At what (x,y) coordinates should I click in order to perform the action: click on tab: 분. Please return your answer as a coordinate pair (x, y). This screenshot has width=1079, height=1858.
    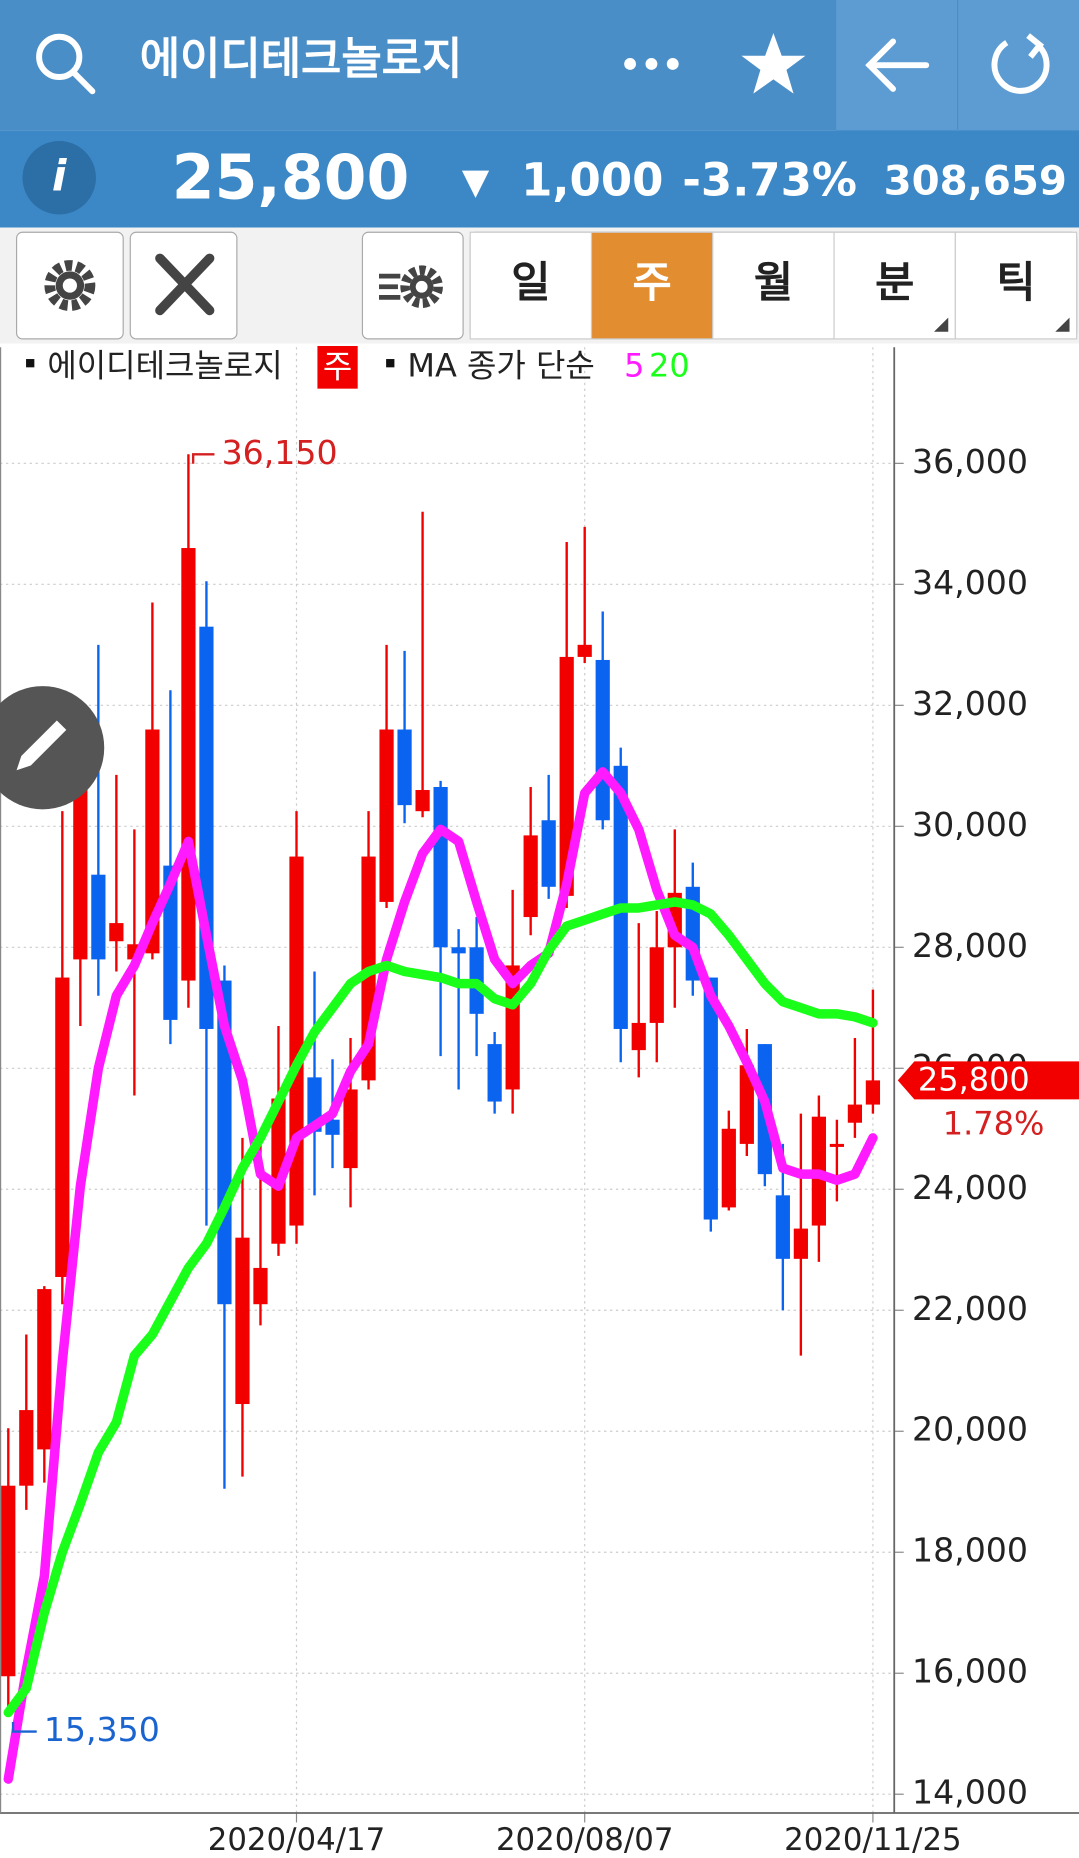
    Looking at the image, I should click on (894, 283).